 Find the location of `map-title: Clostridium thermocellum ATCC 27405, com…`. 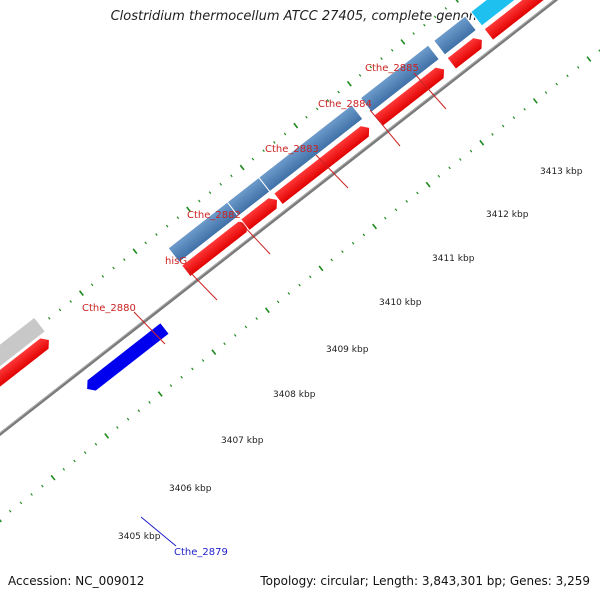

map-title: Clostridium thermocellum ATCC 27405, com… is located at coordinates (300, 16).